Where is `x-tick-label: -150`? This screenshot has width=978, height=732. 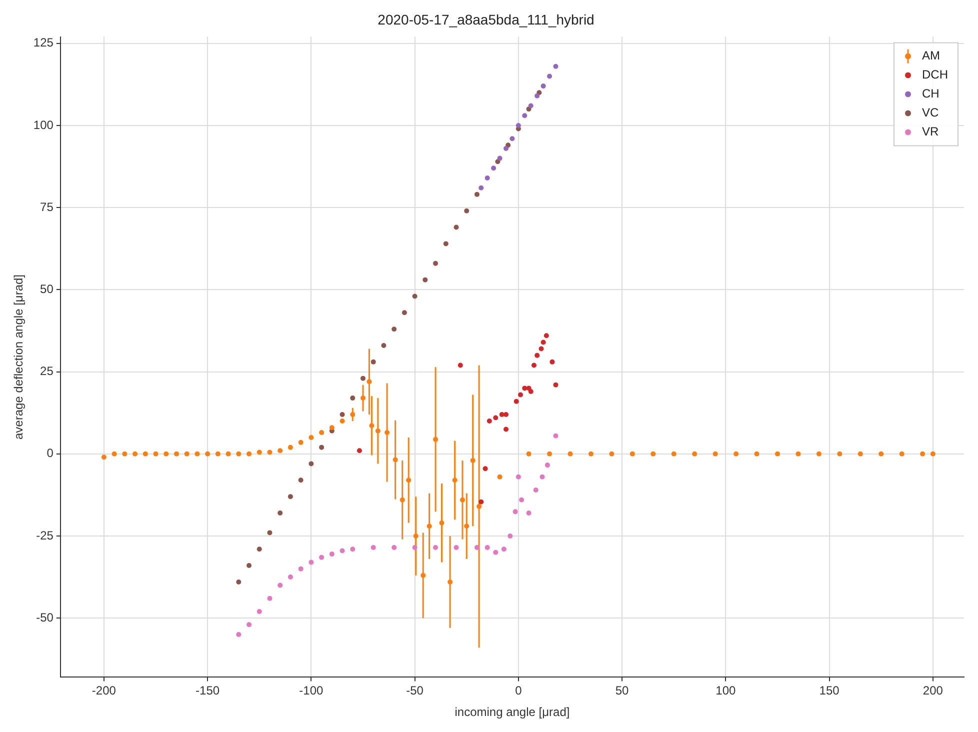
x-tick-label: -150 is located at coordinates (208, 691).